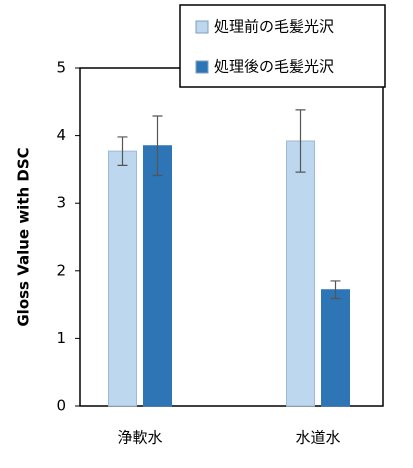 The width and height of the screenshot is (413, 468). Describe the element at coordinates (282, 46) in the screenshot. I see `legend-box` at that location.